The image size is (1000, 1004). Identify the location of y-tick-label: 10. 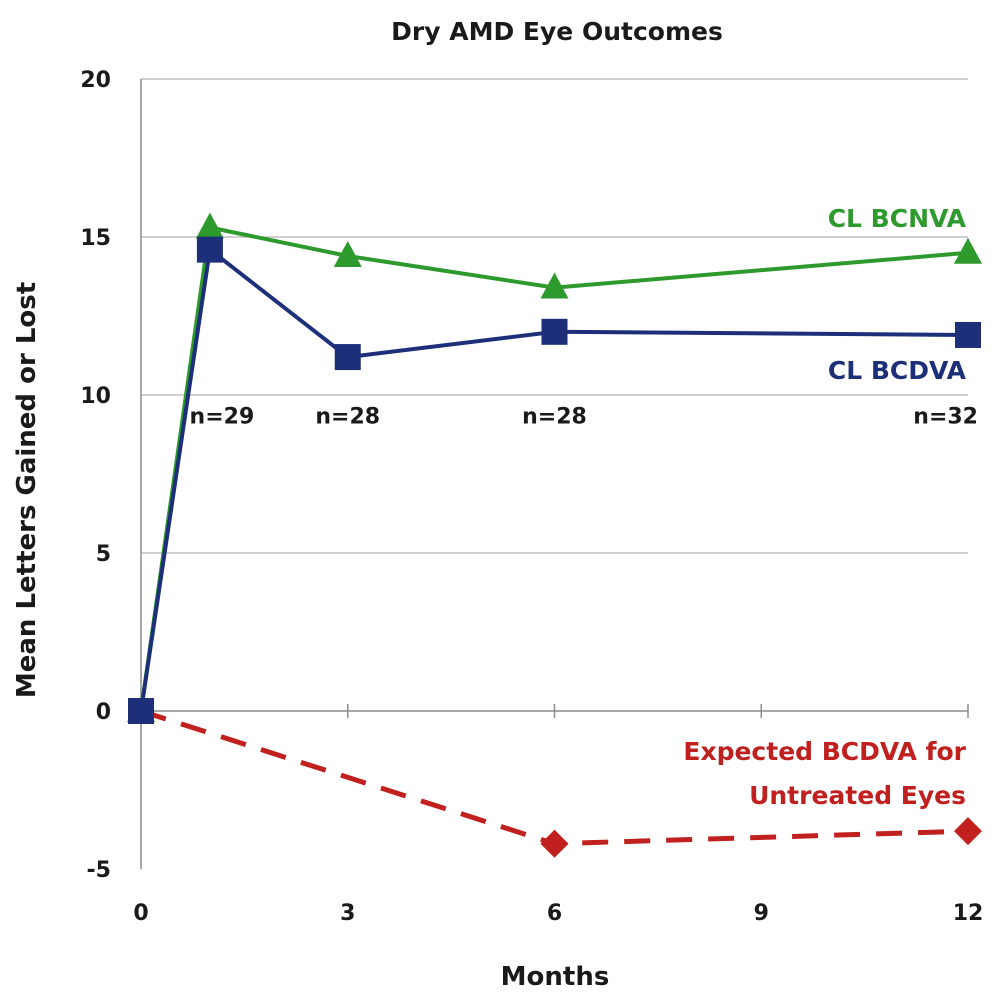
(95, 396).